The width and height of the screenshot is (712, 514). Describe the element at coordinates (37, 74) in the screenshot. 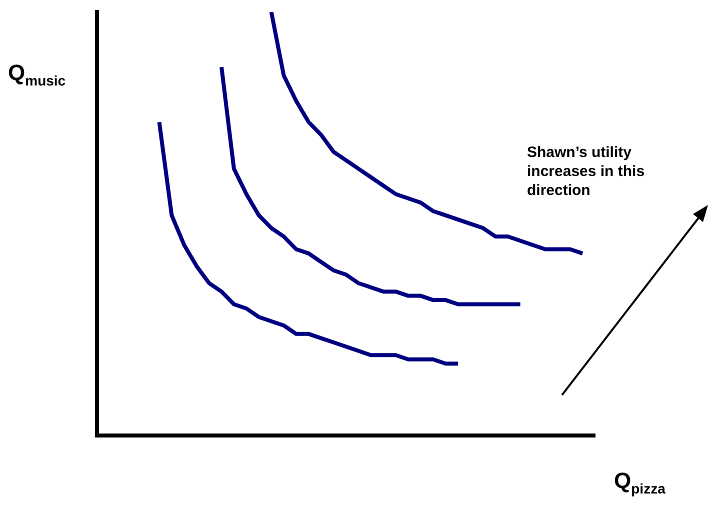

I see `y-axis-title: Q$_{music}$` at that location.